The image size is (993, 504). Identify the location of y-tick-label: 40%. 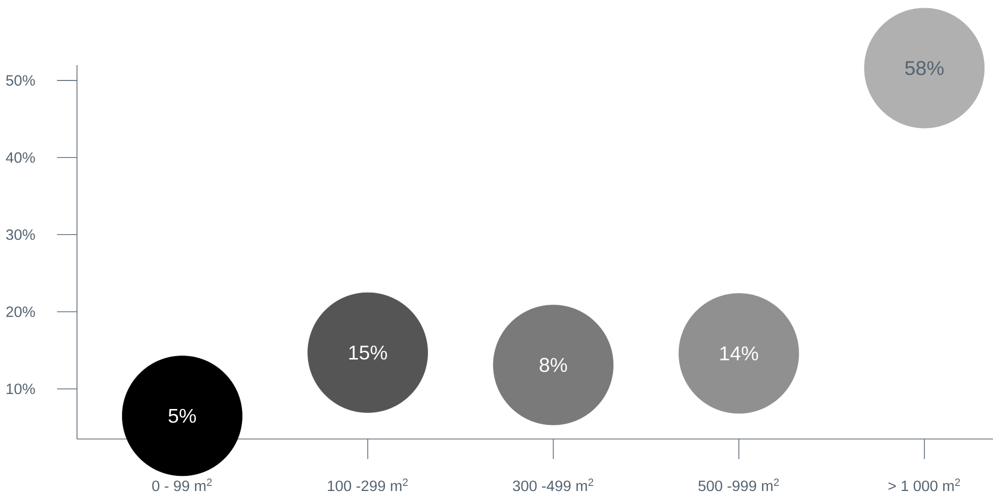
(20, 157).